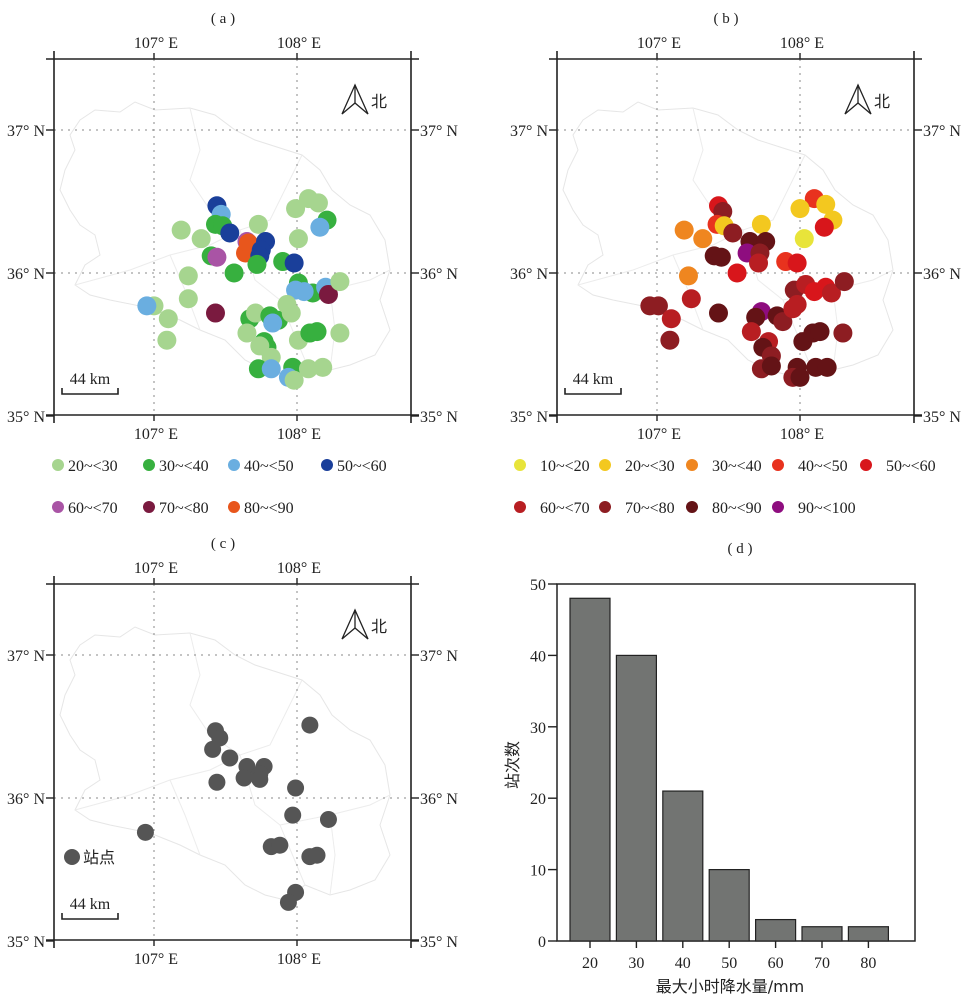 The image size is (977, 1000). Describe the element at coordinates (942, 274) in the screenshot. I see `y-tick-label-right: 36° N` at that location.